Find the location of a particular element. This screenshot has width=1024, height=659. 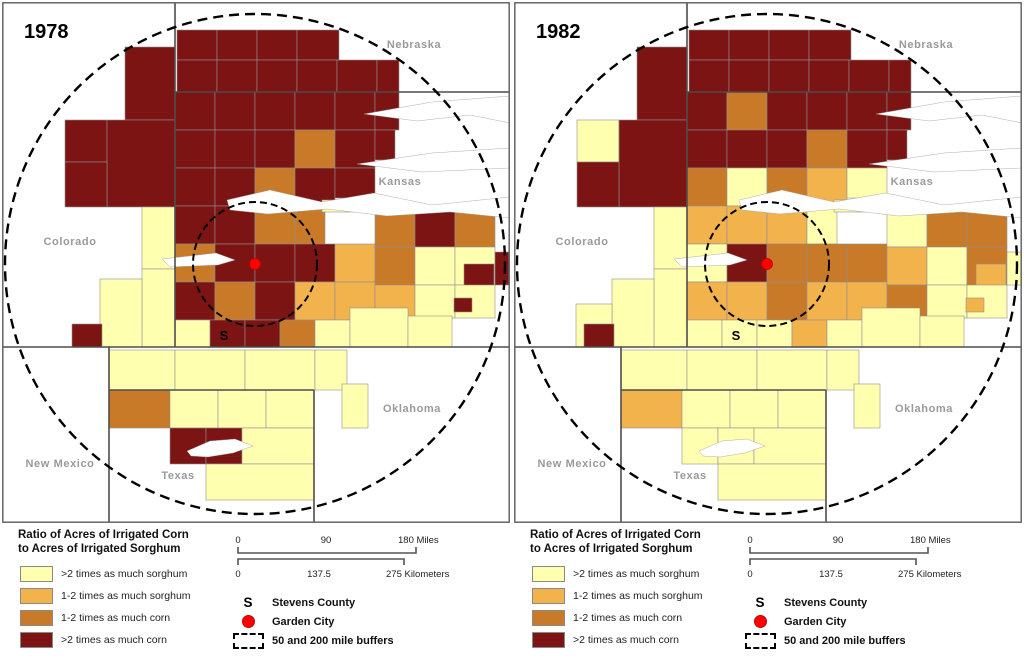

legend-symbol-buffers: 50 and 200 mile buffers is located at coordinates (824, 640).